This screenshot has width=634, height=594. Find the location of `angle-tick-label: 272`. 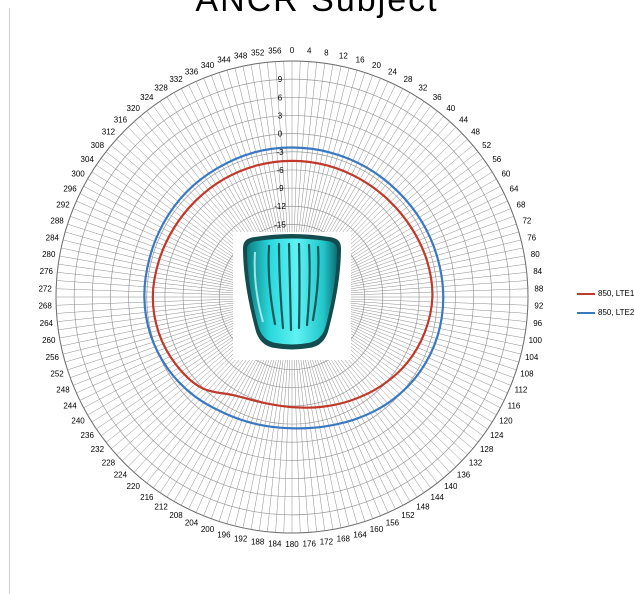

angle-tick-label: 272 is located at coordinates (45, 288).